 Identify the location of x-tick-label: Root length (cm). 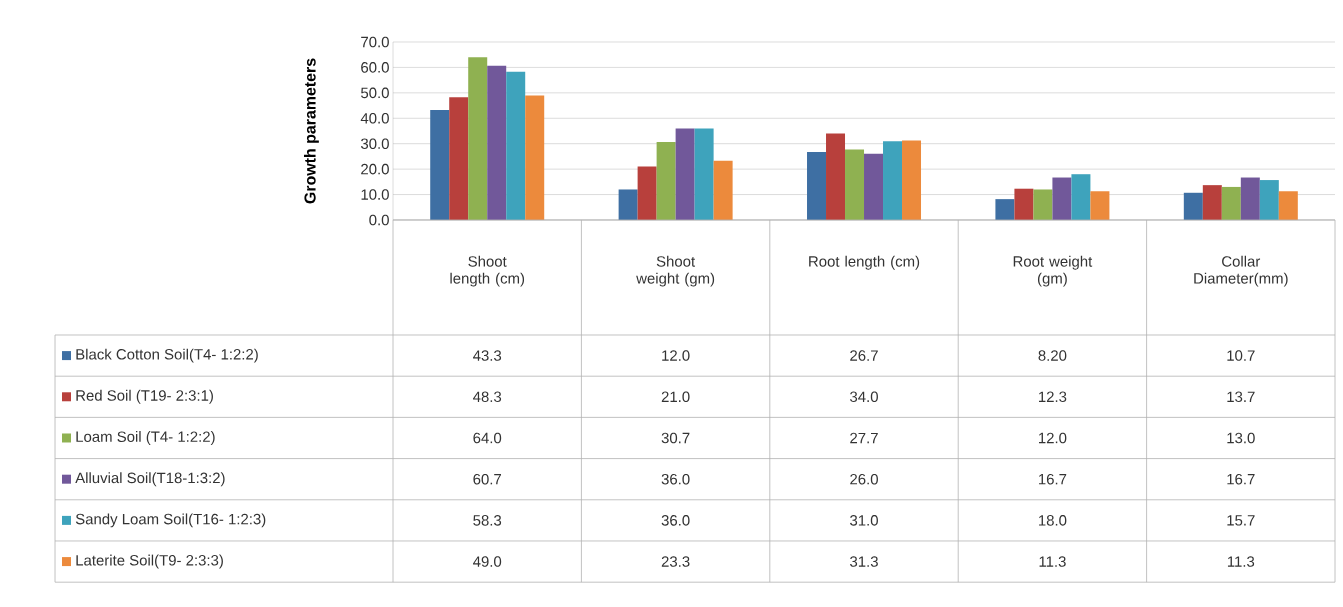
(864, 262).